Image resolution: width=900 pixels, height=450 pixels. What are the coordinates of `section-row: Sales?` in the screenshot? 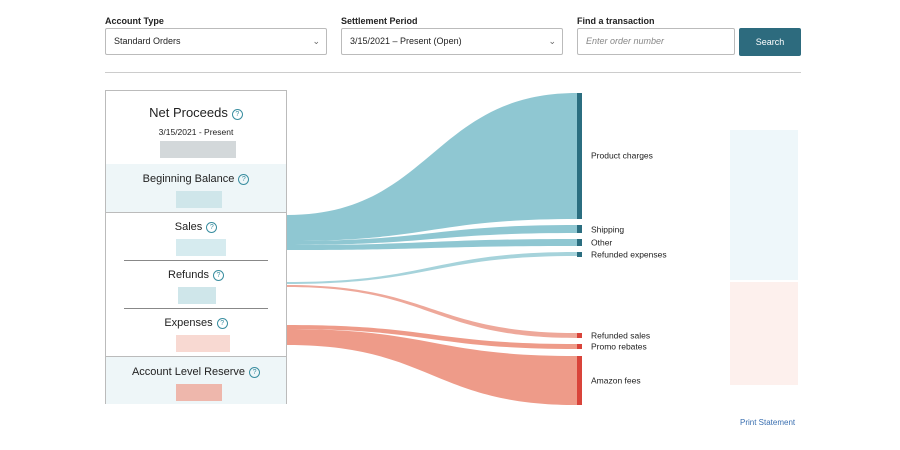 It's located at (196, 227).